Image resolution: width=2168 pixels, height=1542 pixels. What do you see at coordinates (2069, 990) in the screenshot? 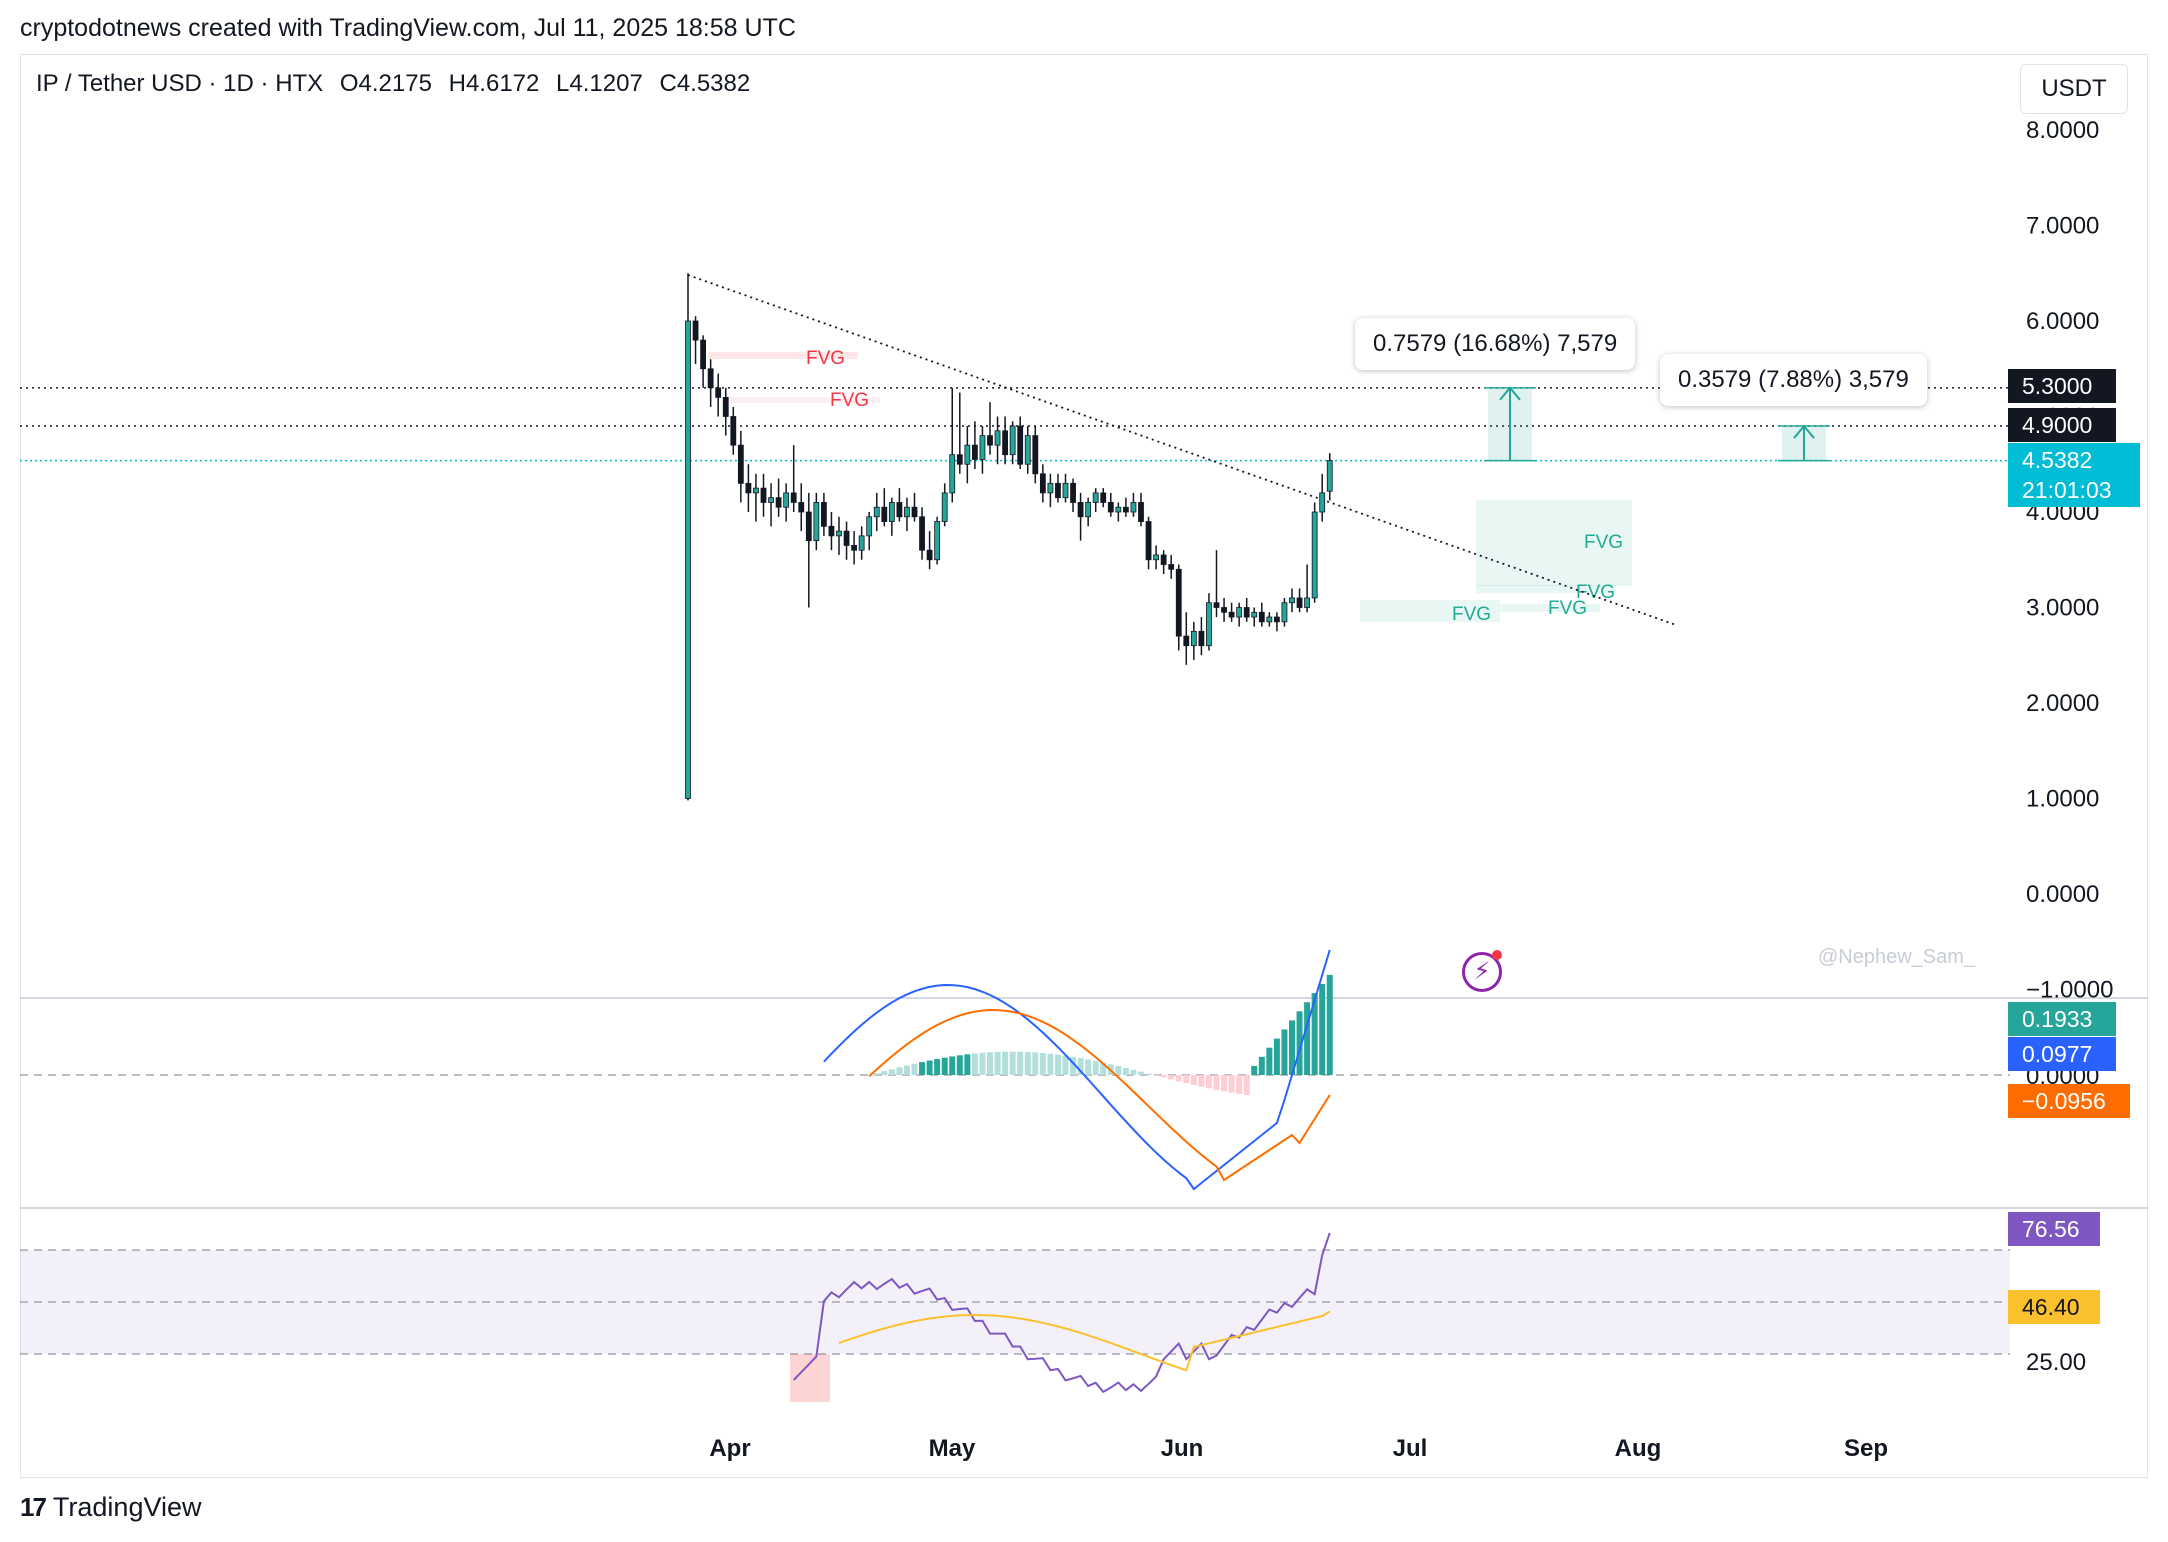
I see `price-tick-label: −1.0000` at bounding box center [2069, 990].